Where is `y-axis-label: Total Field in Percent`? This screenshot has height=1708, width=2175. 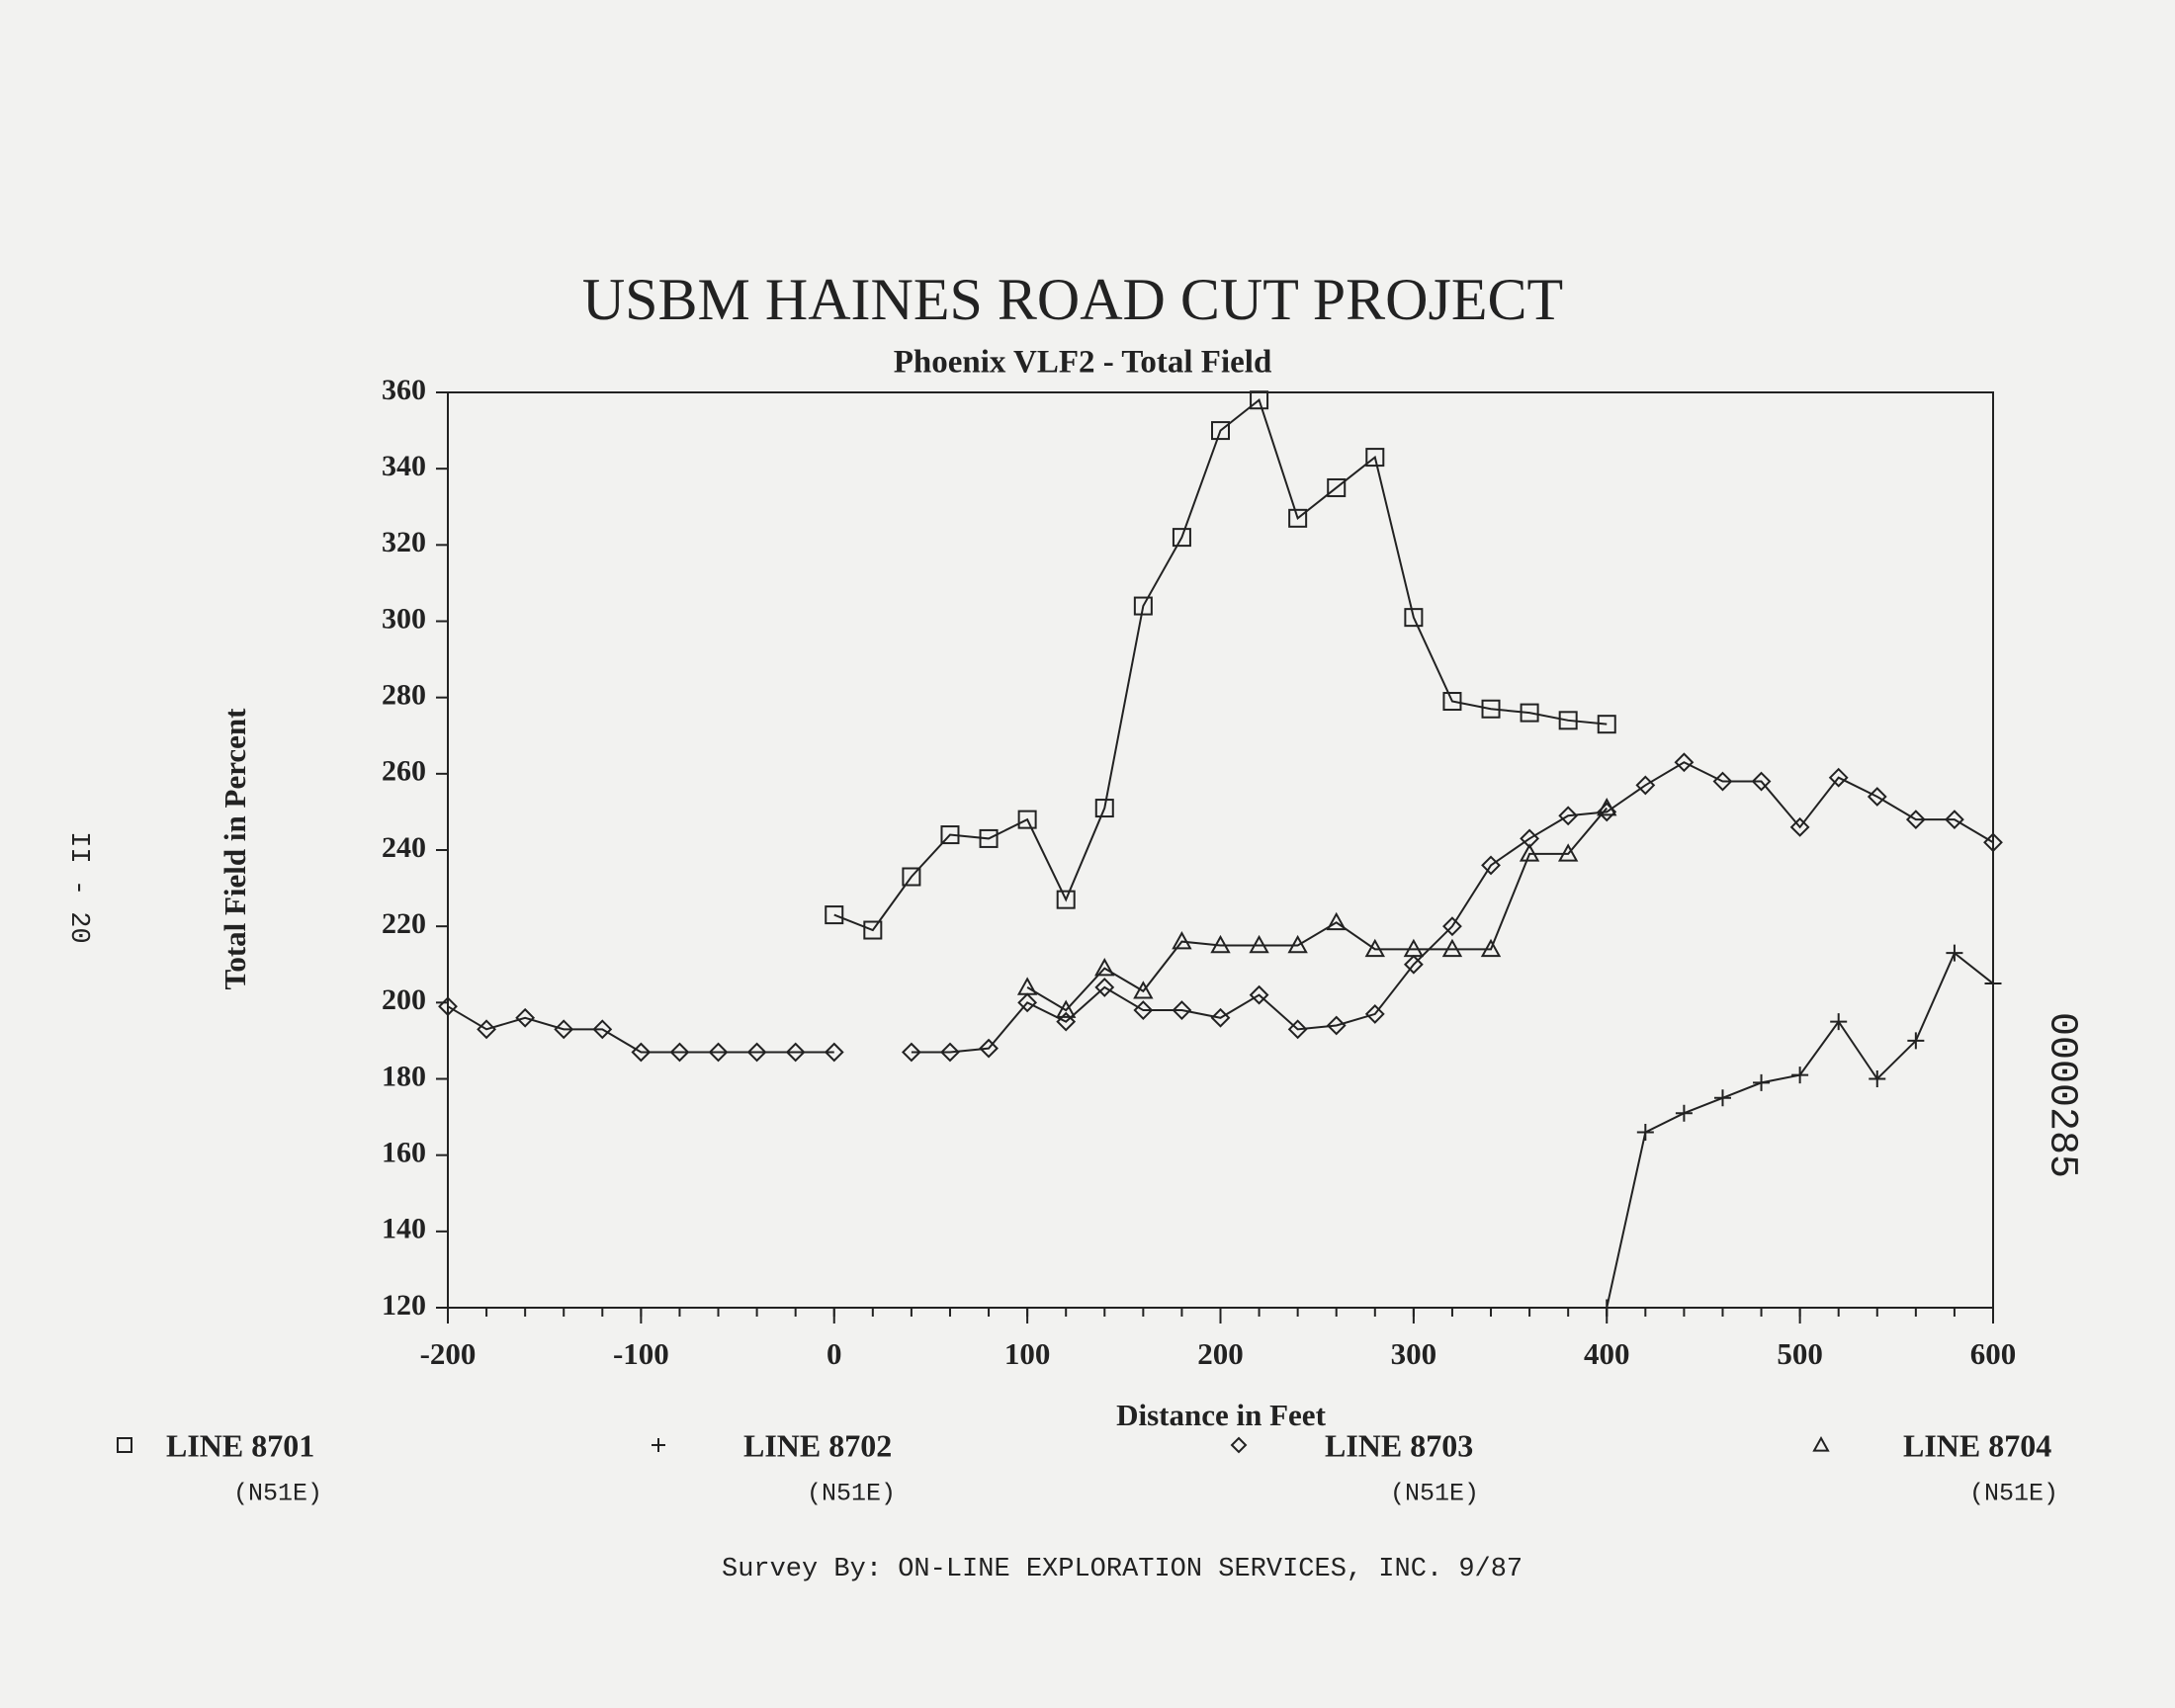
y-axis-label: Total Field in Percent is located at coordinates (235, 849).